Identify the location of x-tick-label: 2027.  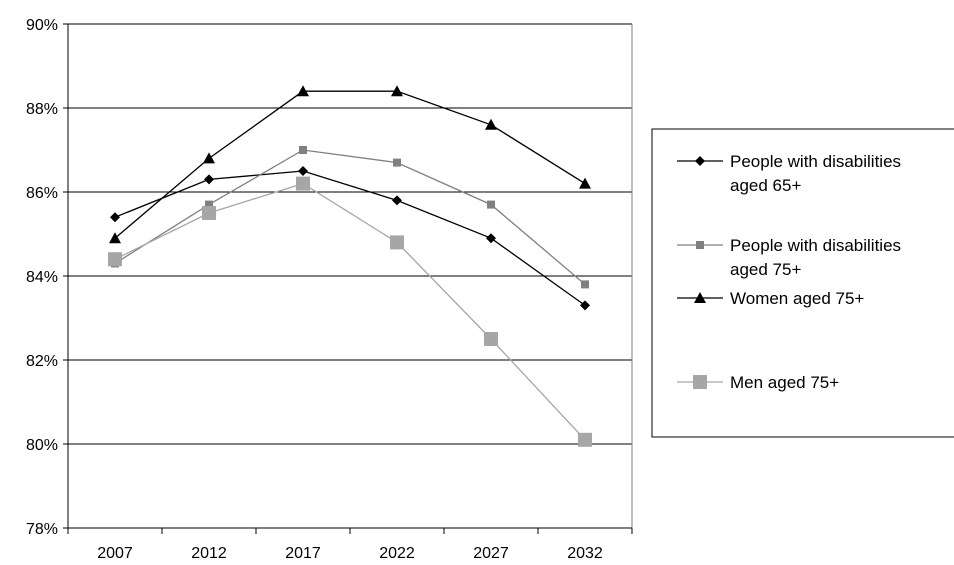
(491, 553).